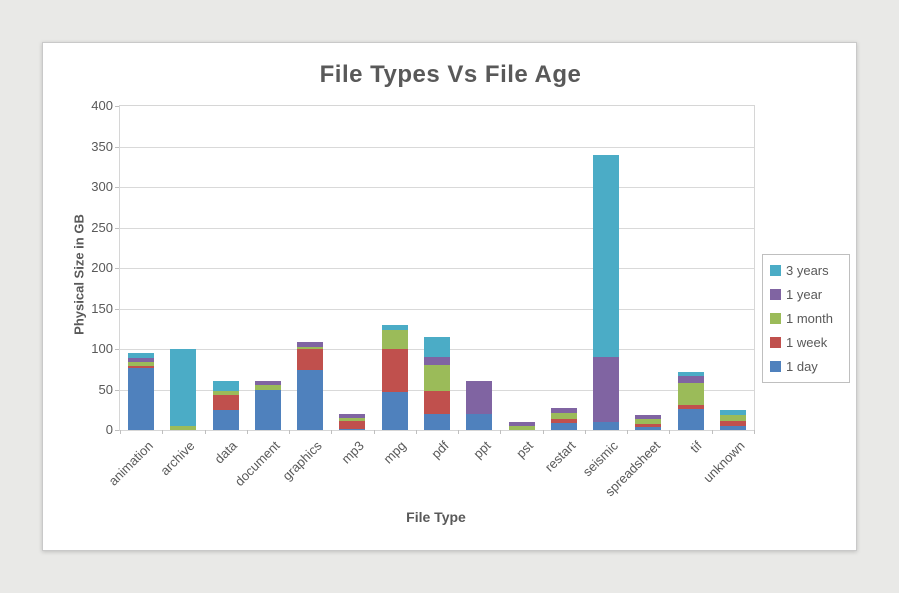 The width and height of the screenshot is (899, 593). Describe the element at coordinates (732, 423) in the screenshot. I see `bar-segment-unknown-1-week` at that location.